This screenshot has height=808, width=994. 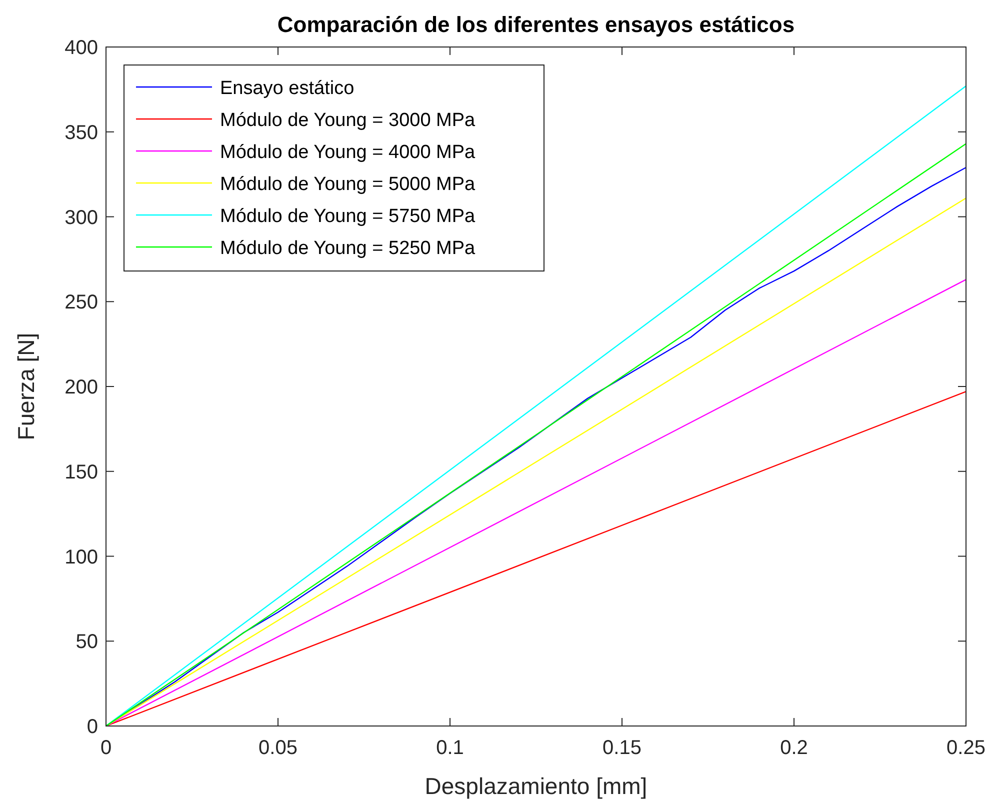 I want to click on legend-label: Módulo de Young = 5250 MPa, so click(x=348, y=248).